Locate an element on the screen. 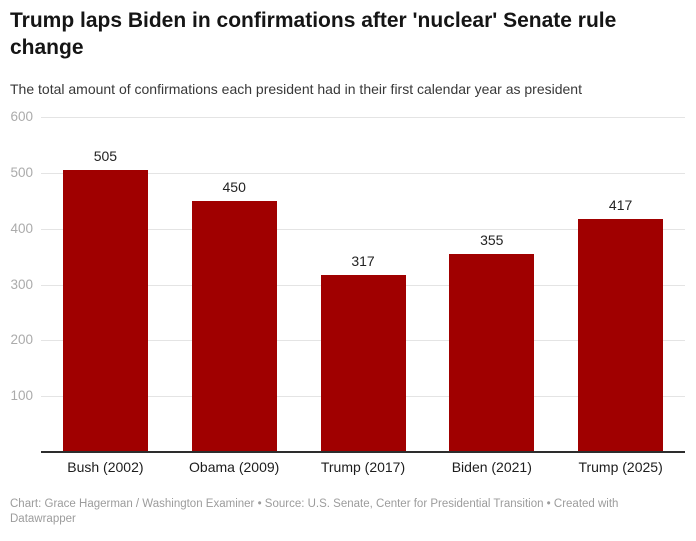 This screenshot has height=541, width=696. bar-biden-2021 is located at coordinates (492, 352).